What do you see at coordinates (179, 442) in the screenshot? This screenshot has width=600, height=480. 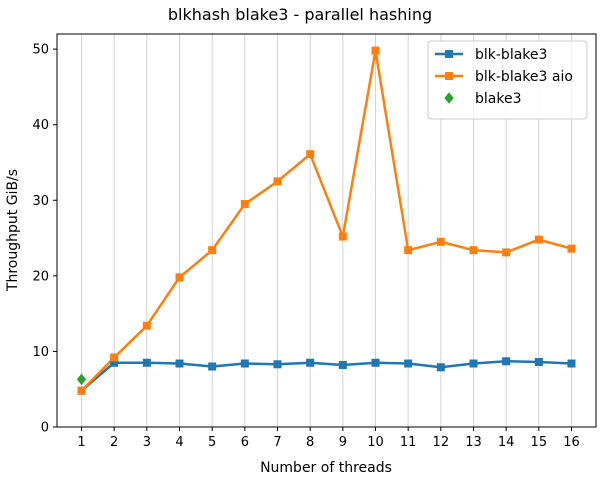 I see `x-tick-label: 4` at bounding box center [179, 442].